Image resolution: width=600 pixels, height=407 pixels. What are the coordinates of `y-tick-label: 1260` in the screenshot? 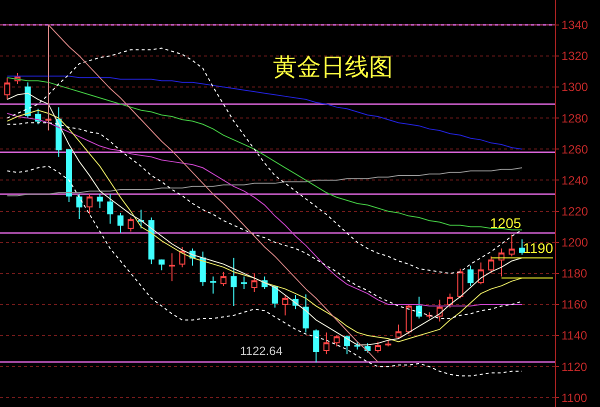 It's located at (574, 149).